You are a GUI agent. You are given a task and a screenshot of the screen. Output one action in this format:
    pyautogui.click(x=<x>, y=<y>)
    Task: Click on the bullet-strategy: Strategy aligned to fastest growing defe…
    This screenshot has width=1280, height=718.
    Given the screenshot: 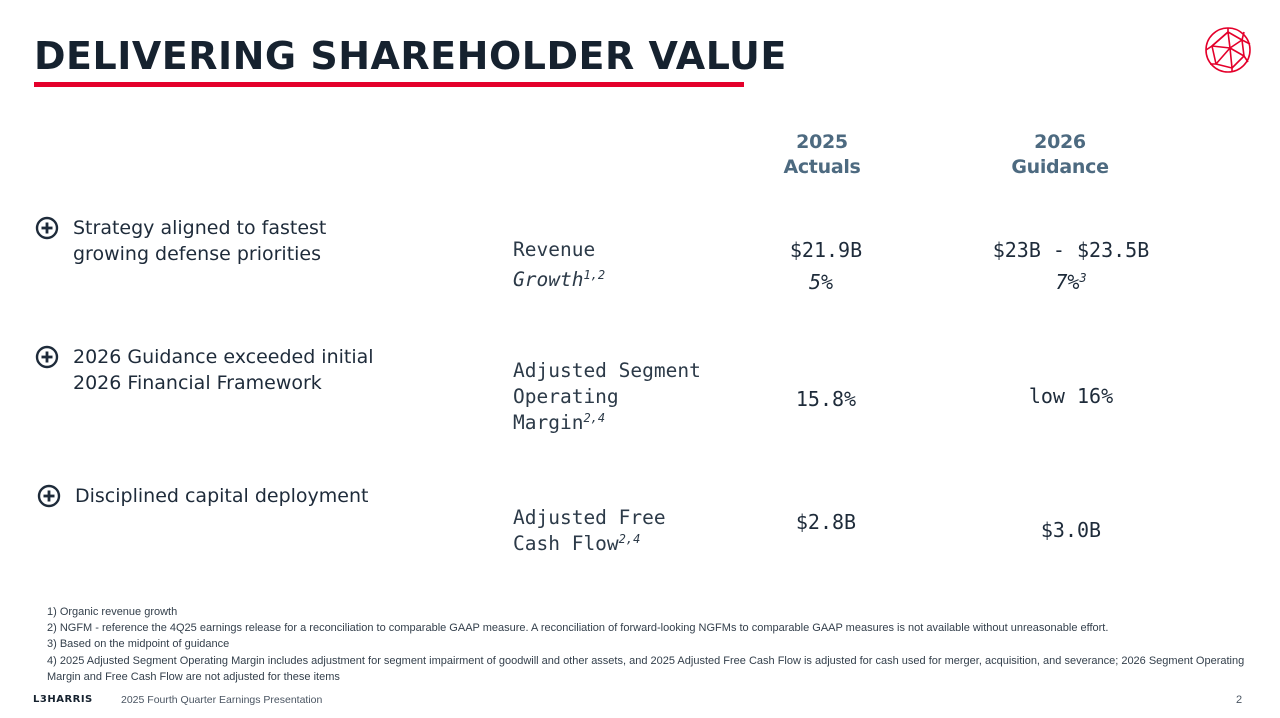 What is the action you would take?
    pyautogui.click(x=219, y=241)
    